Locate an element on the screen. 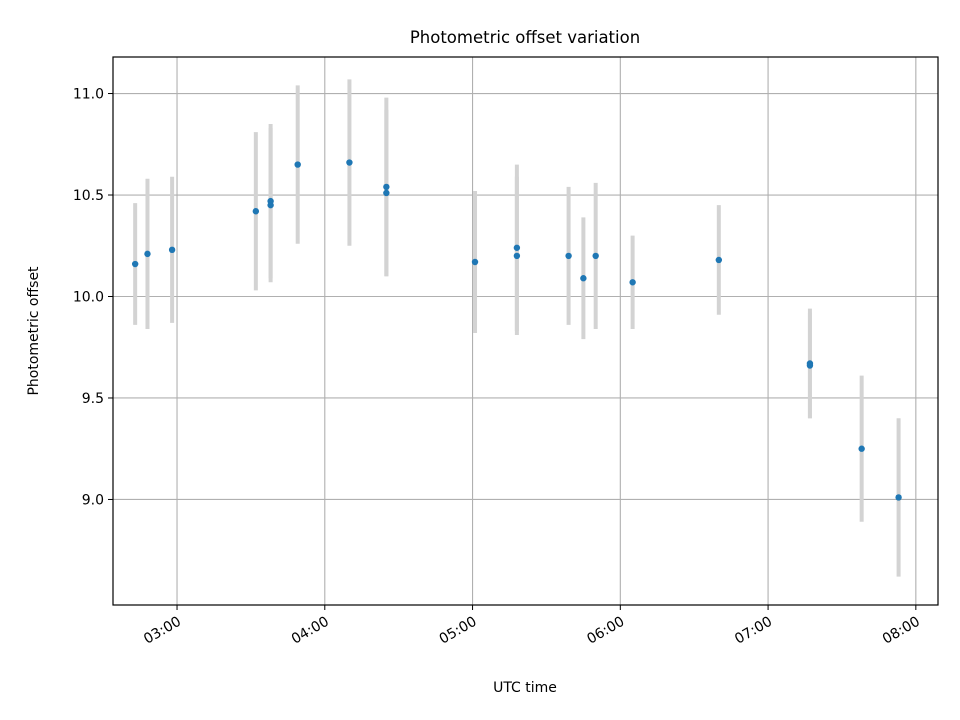  x-tick-label: 05:00 is located at coordinates (458, 631).